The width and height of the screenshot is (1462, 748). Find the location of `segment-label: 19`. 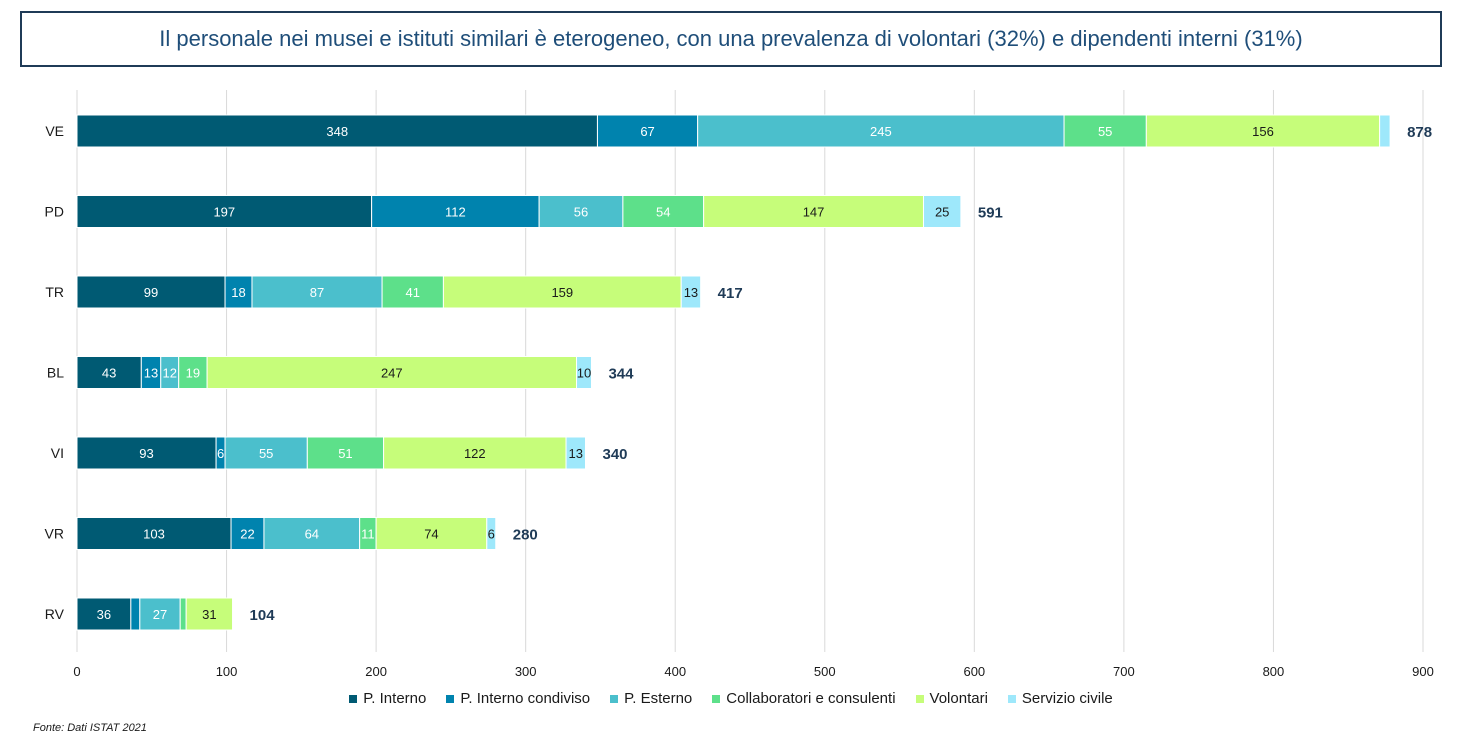

segment-label: 19 is located at coordinates (193, 373).